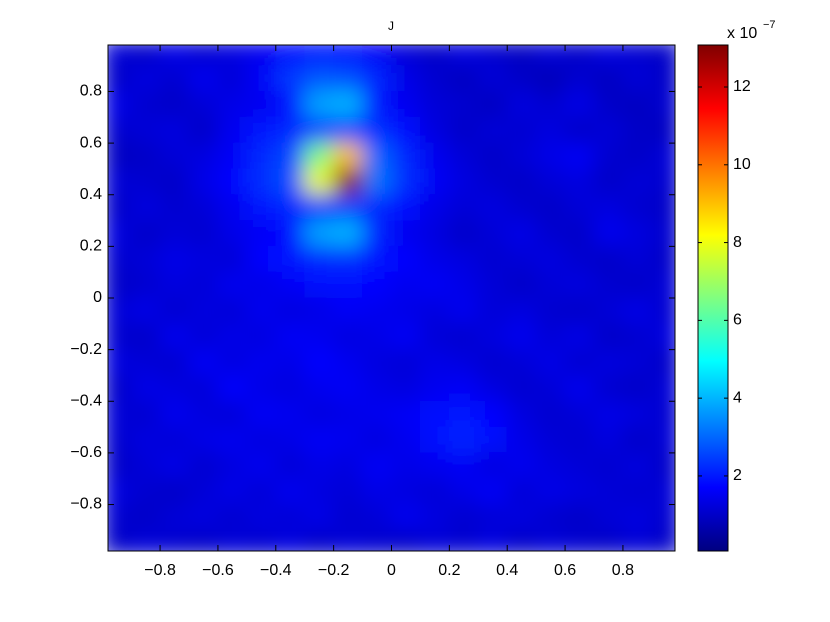  I want to click on colorbar-scale: x 10, so click(742, 33).